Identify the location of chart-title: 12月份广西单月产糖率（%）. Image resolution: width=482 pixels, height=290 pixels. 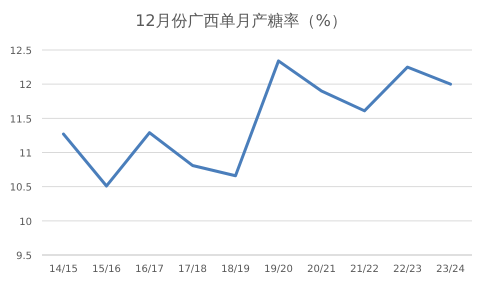
(241, 20).